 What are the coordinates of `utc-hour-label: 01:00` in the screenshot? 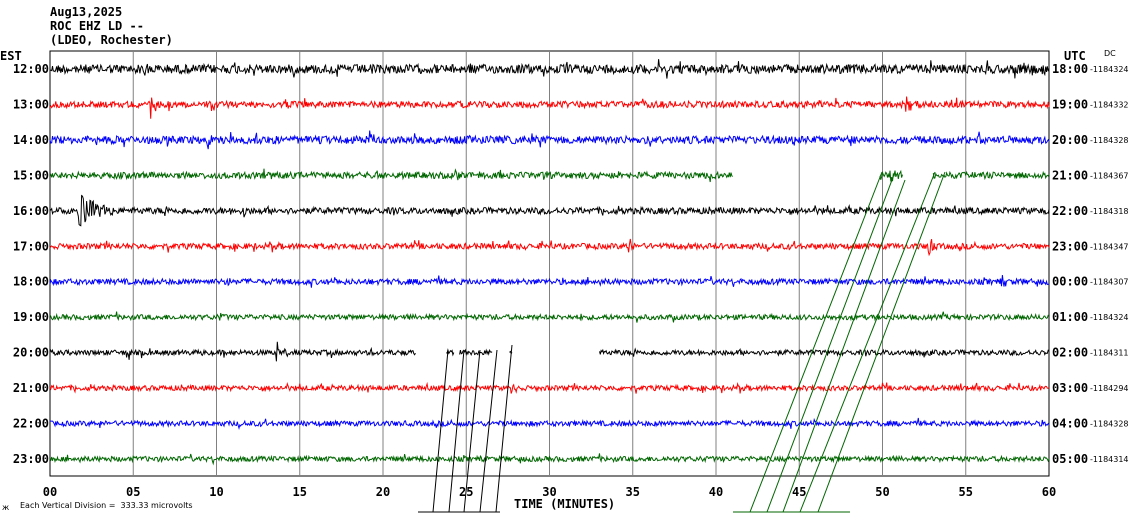 It's located at (1070, 317).